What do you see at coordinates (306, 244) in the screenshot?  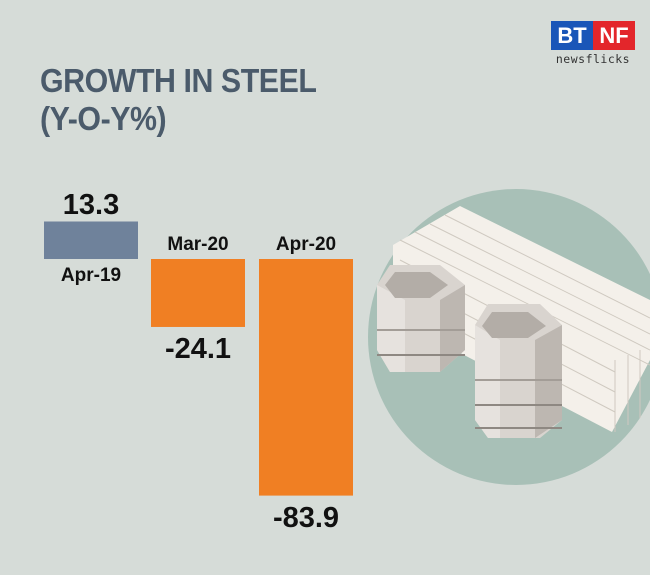 I see `category-label-apr-20: Apr-20` at bounding box center [306, 244].